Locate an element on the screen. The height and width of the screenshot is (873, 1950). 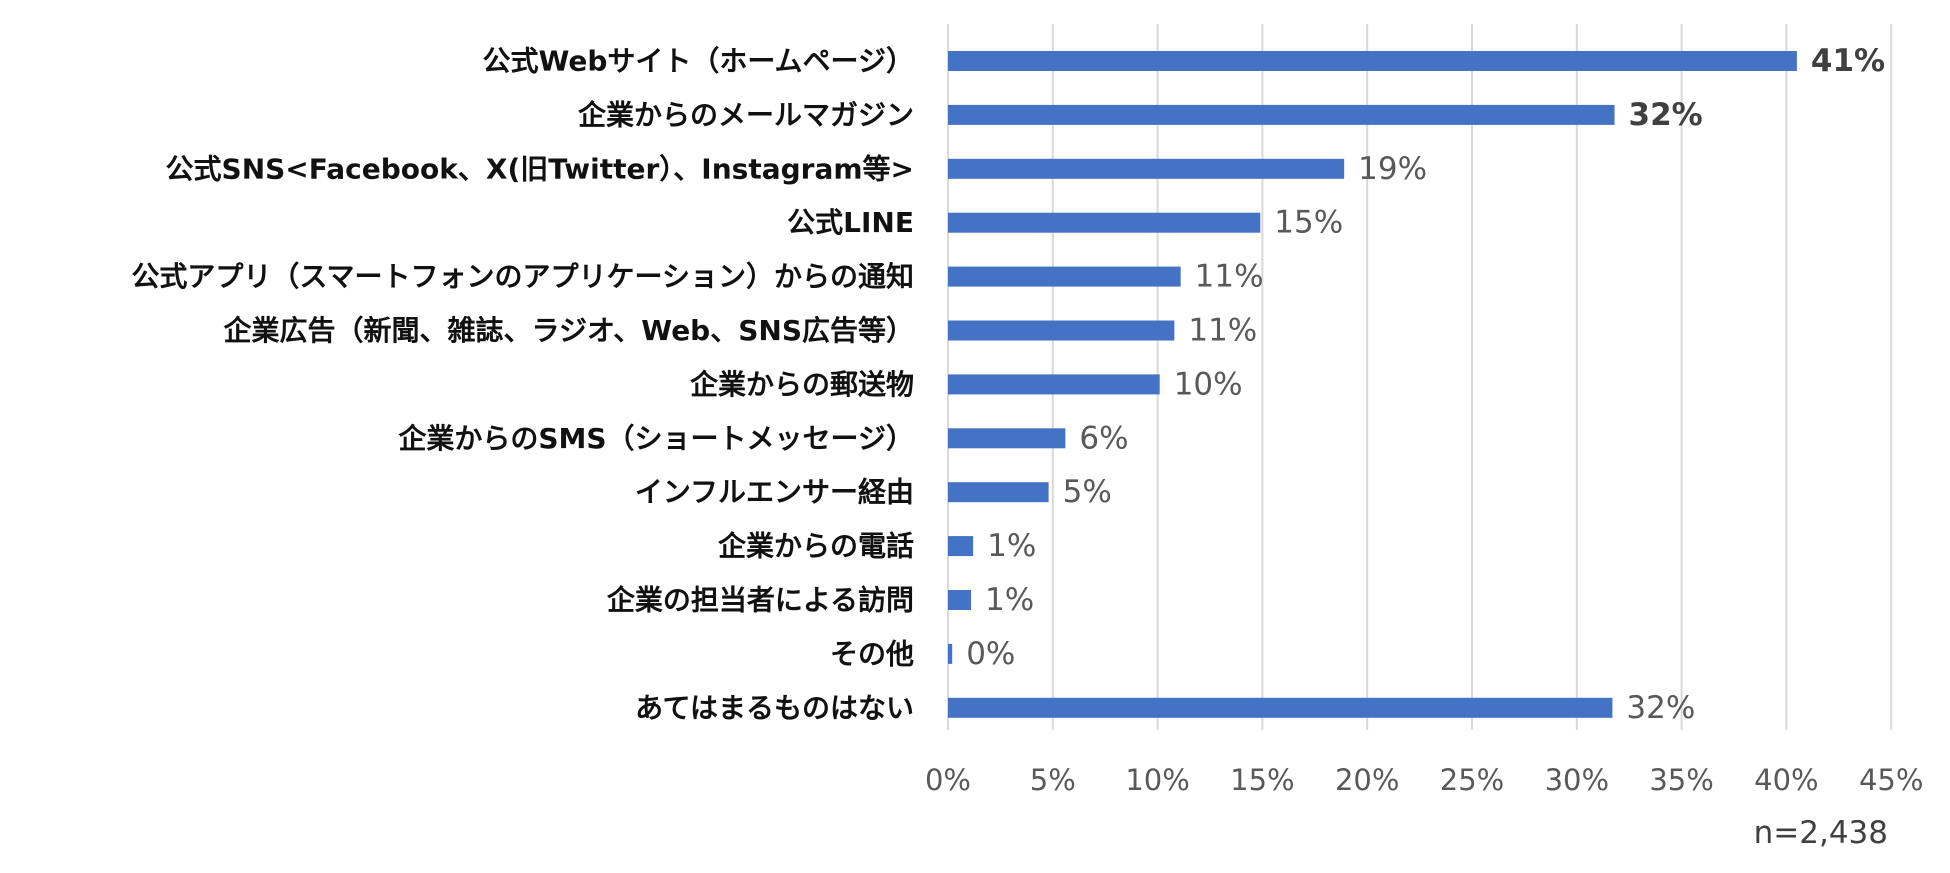
value-label: 0% is located at coordinates (990, 654).